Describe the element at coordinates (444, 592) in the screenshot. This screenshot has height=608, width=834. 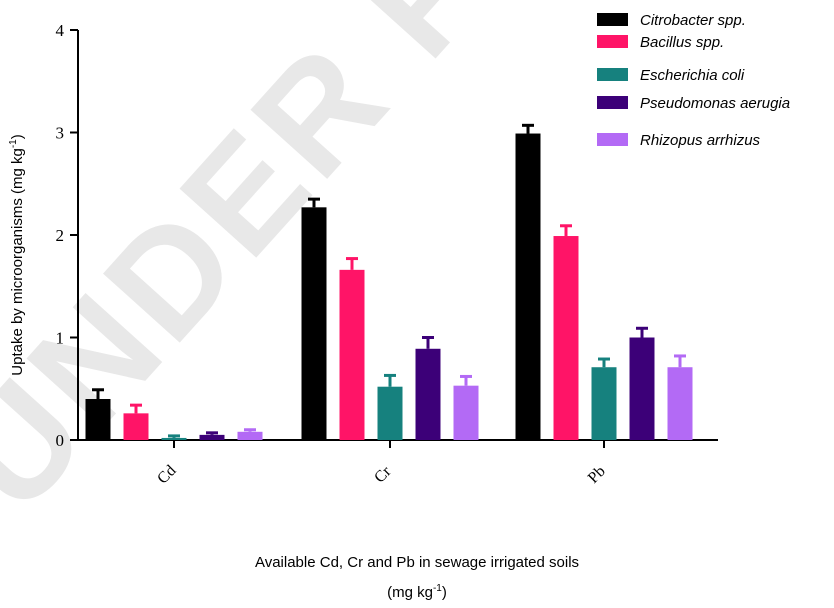
I see `x-axis-unit-end: )` at that location.